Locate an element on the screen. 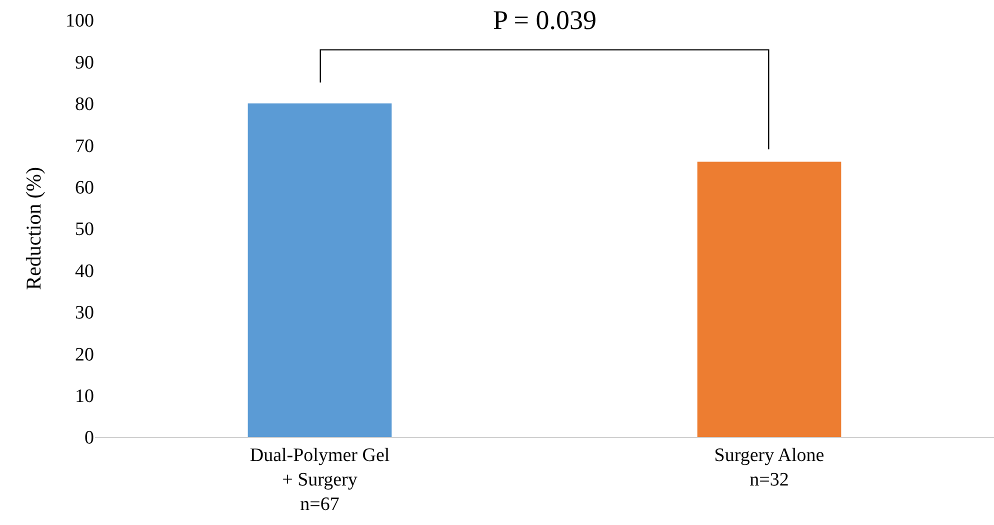 This screenshot has height=525, width=994. y-tick-label: 60 is located at coordinates (84, 187).